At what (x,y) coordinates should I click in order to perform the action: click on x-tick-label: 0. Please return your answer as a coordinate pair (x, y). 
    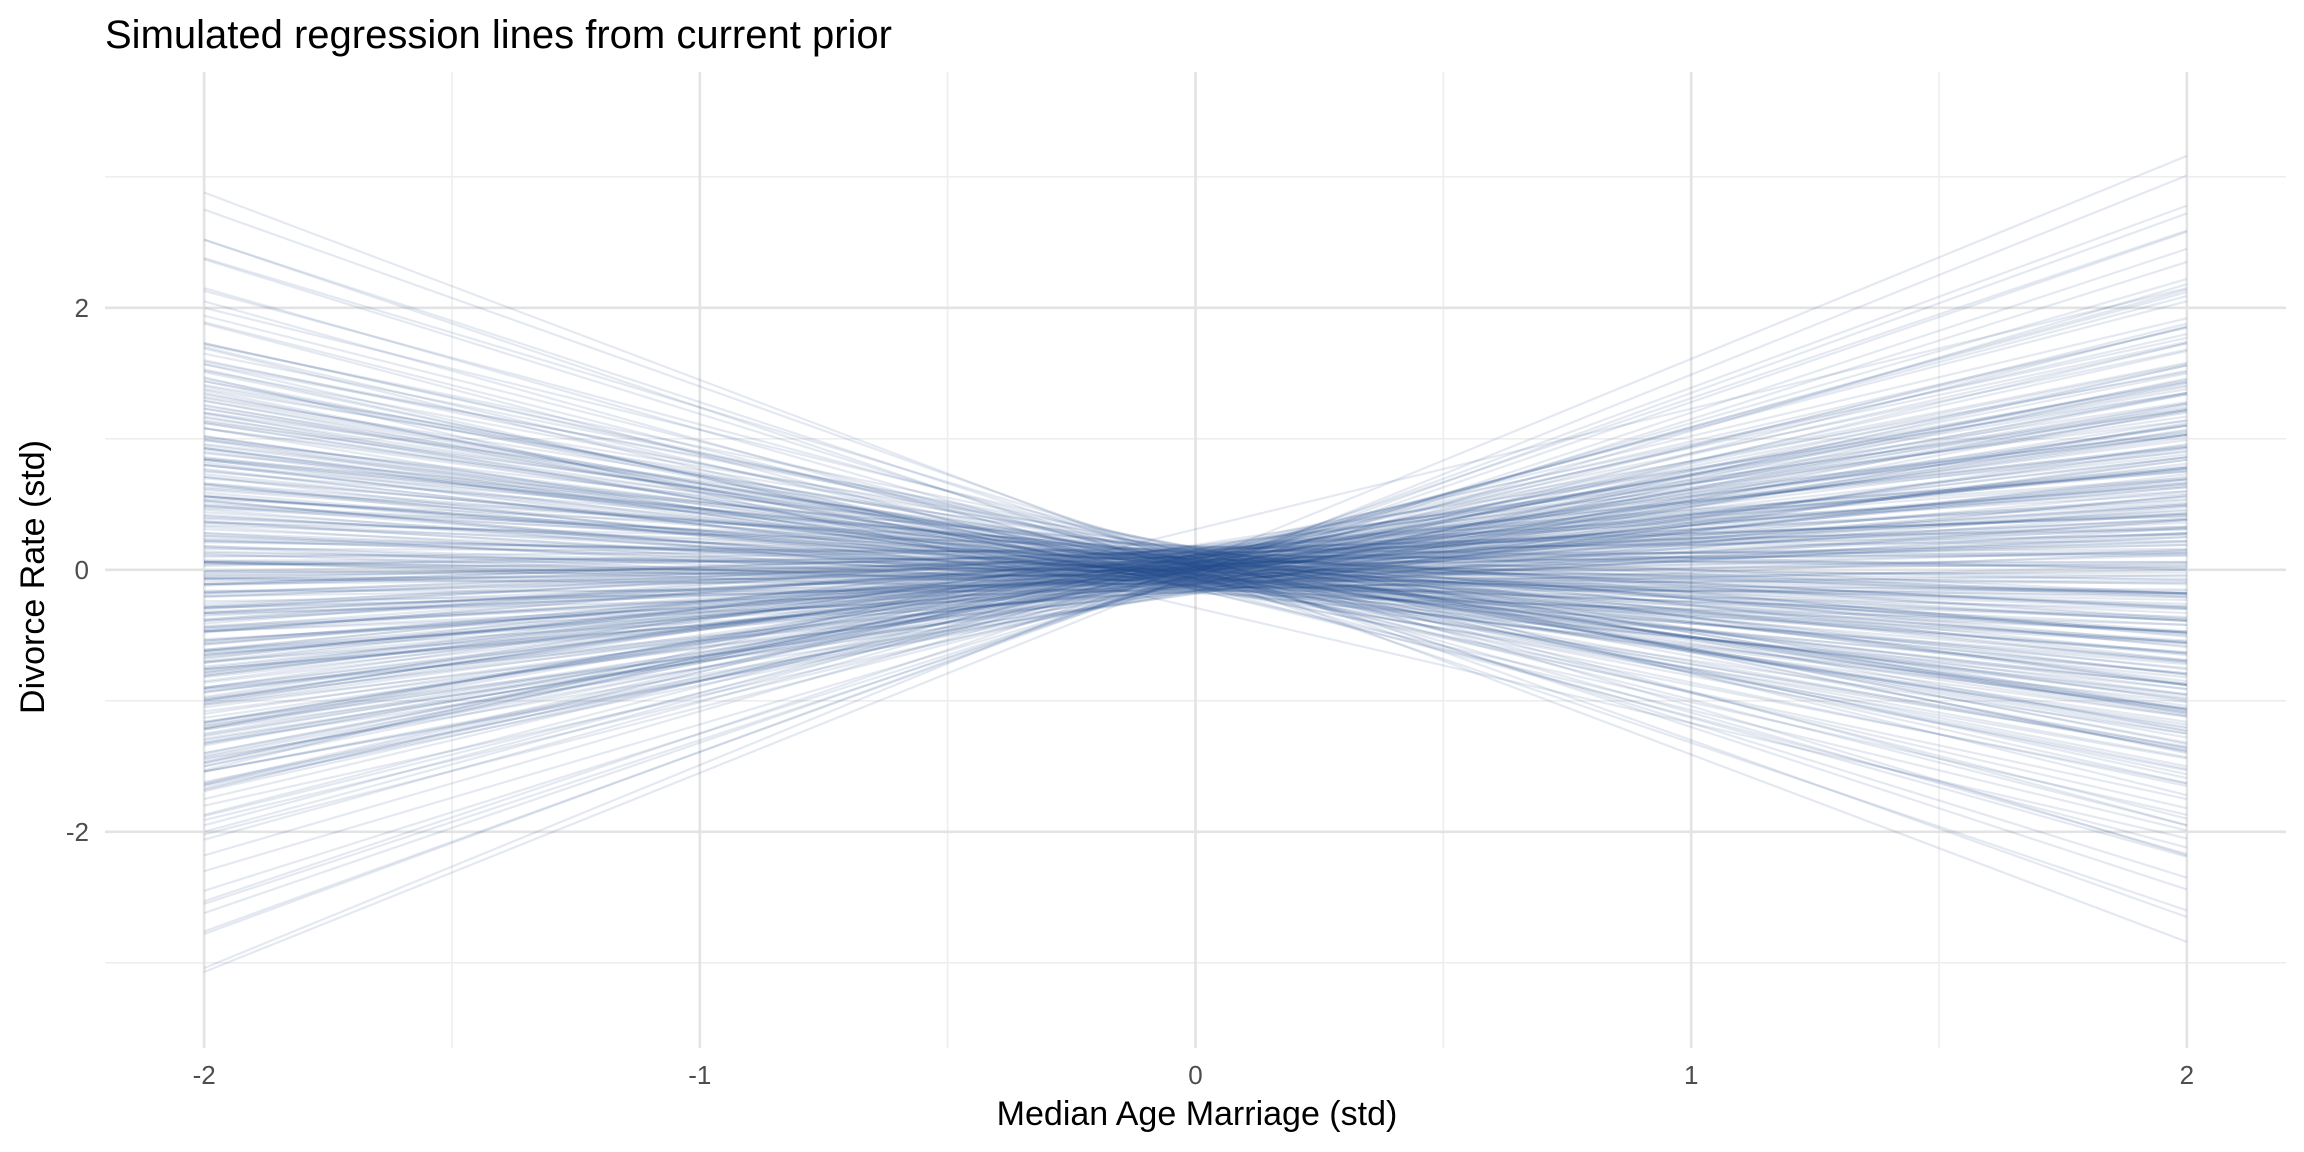
    Looking at the image, I should click on (1195, 1075).